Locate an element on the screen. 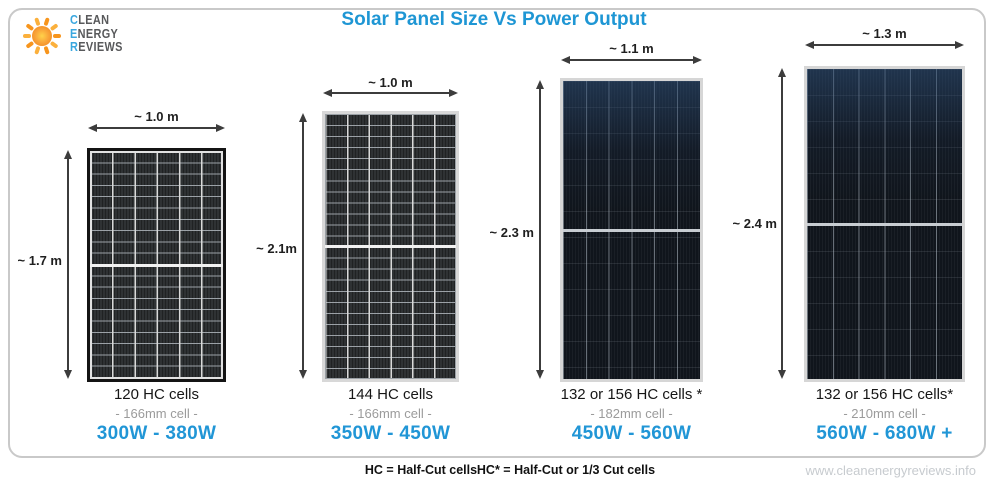 This screenshot has width=1000, height=484. panel3-solar-panel-image is located at coordinates (631, 230).